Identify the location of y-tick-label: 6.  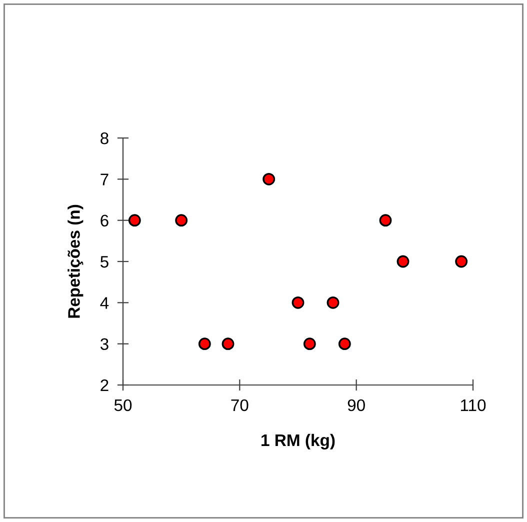
(104, 220).